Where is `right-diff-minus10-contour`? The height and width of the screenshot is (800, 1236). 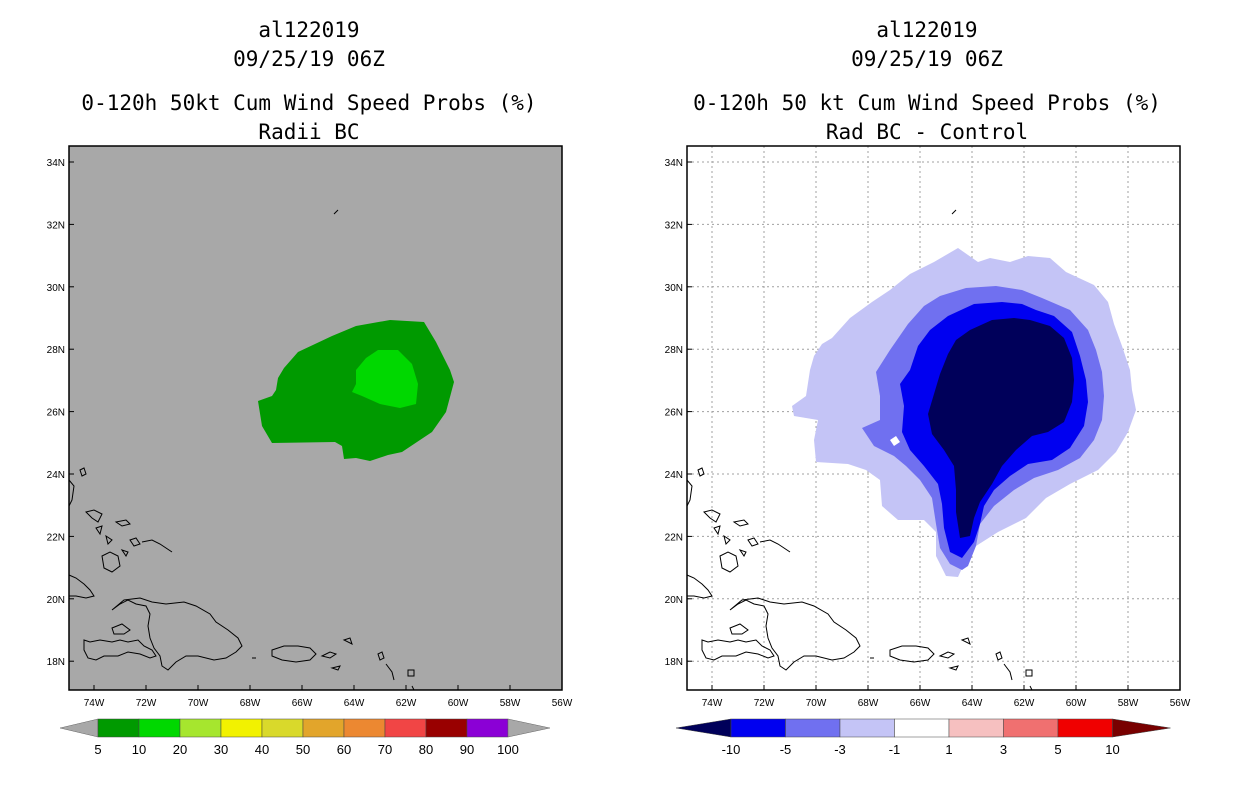
right-diff-minus10-contour is located at coordinates (1001, 428).